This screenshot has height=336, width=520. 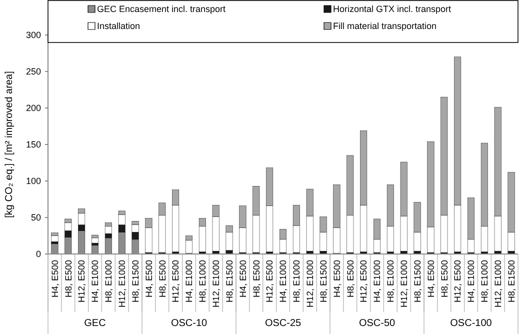 What do you see at coordinates (118, 26) in the screenshot?
I see `legend-label: Installation` at bounding box center [118, 26].